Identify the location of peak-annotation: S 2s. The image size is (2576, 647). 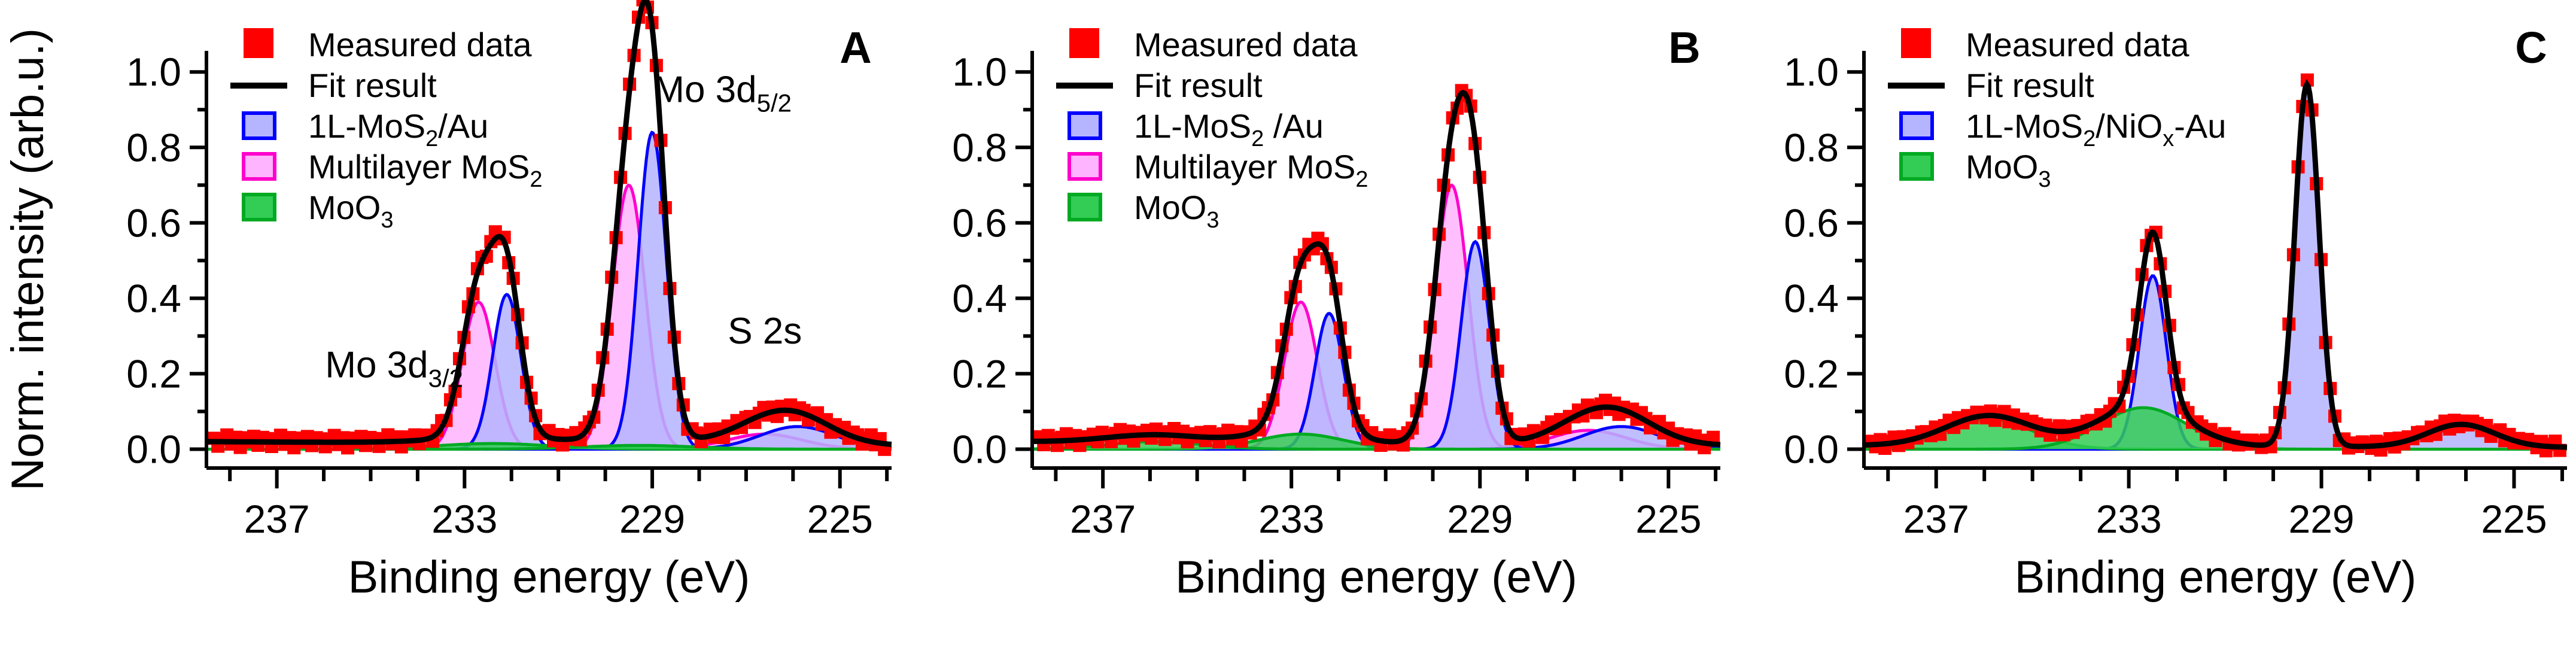
(765, 331).